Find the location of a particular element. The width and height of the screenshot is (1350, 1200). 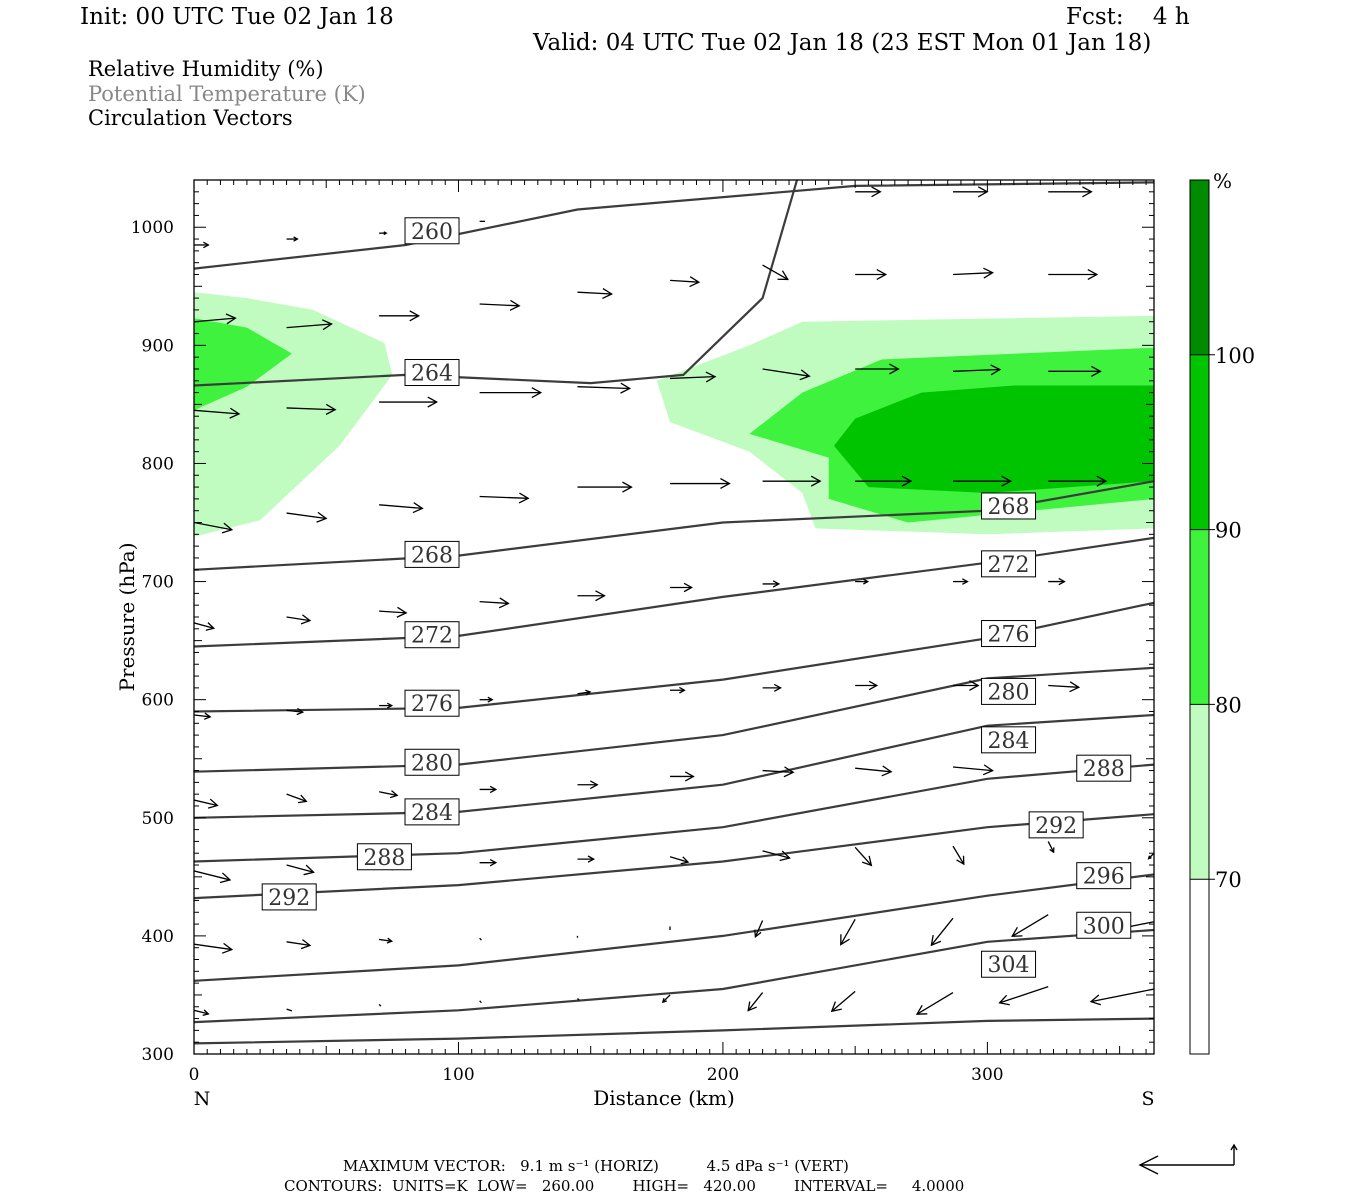

field-label-potential-temperature: Potential Temperature (K) is located at coordinates (227, 94).